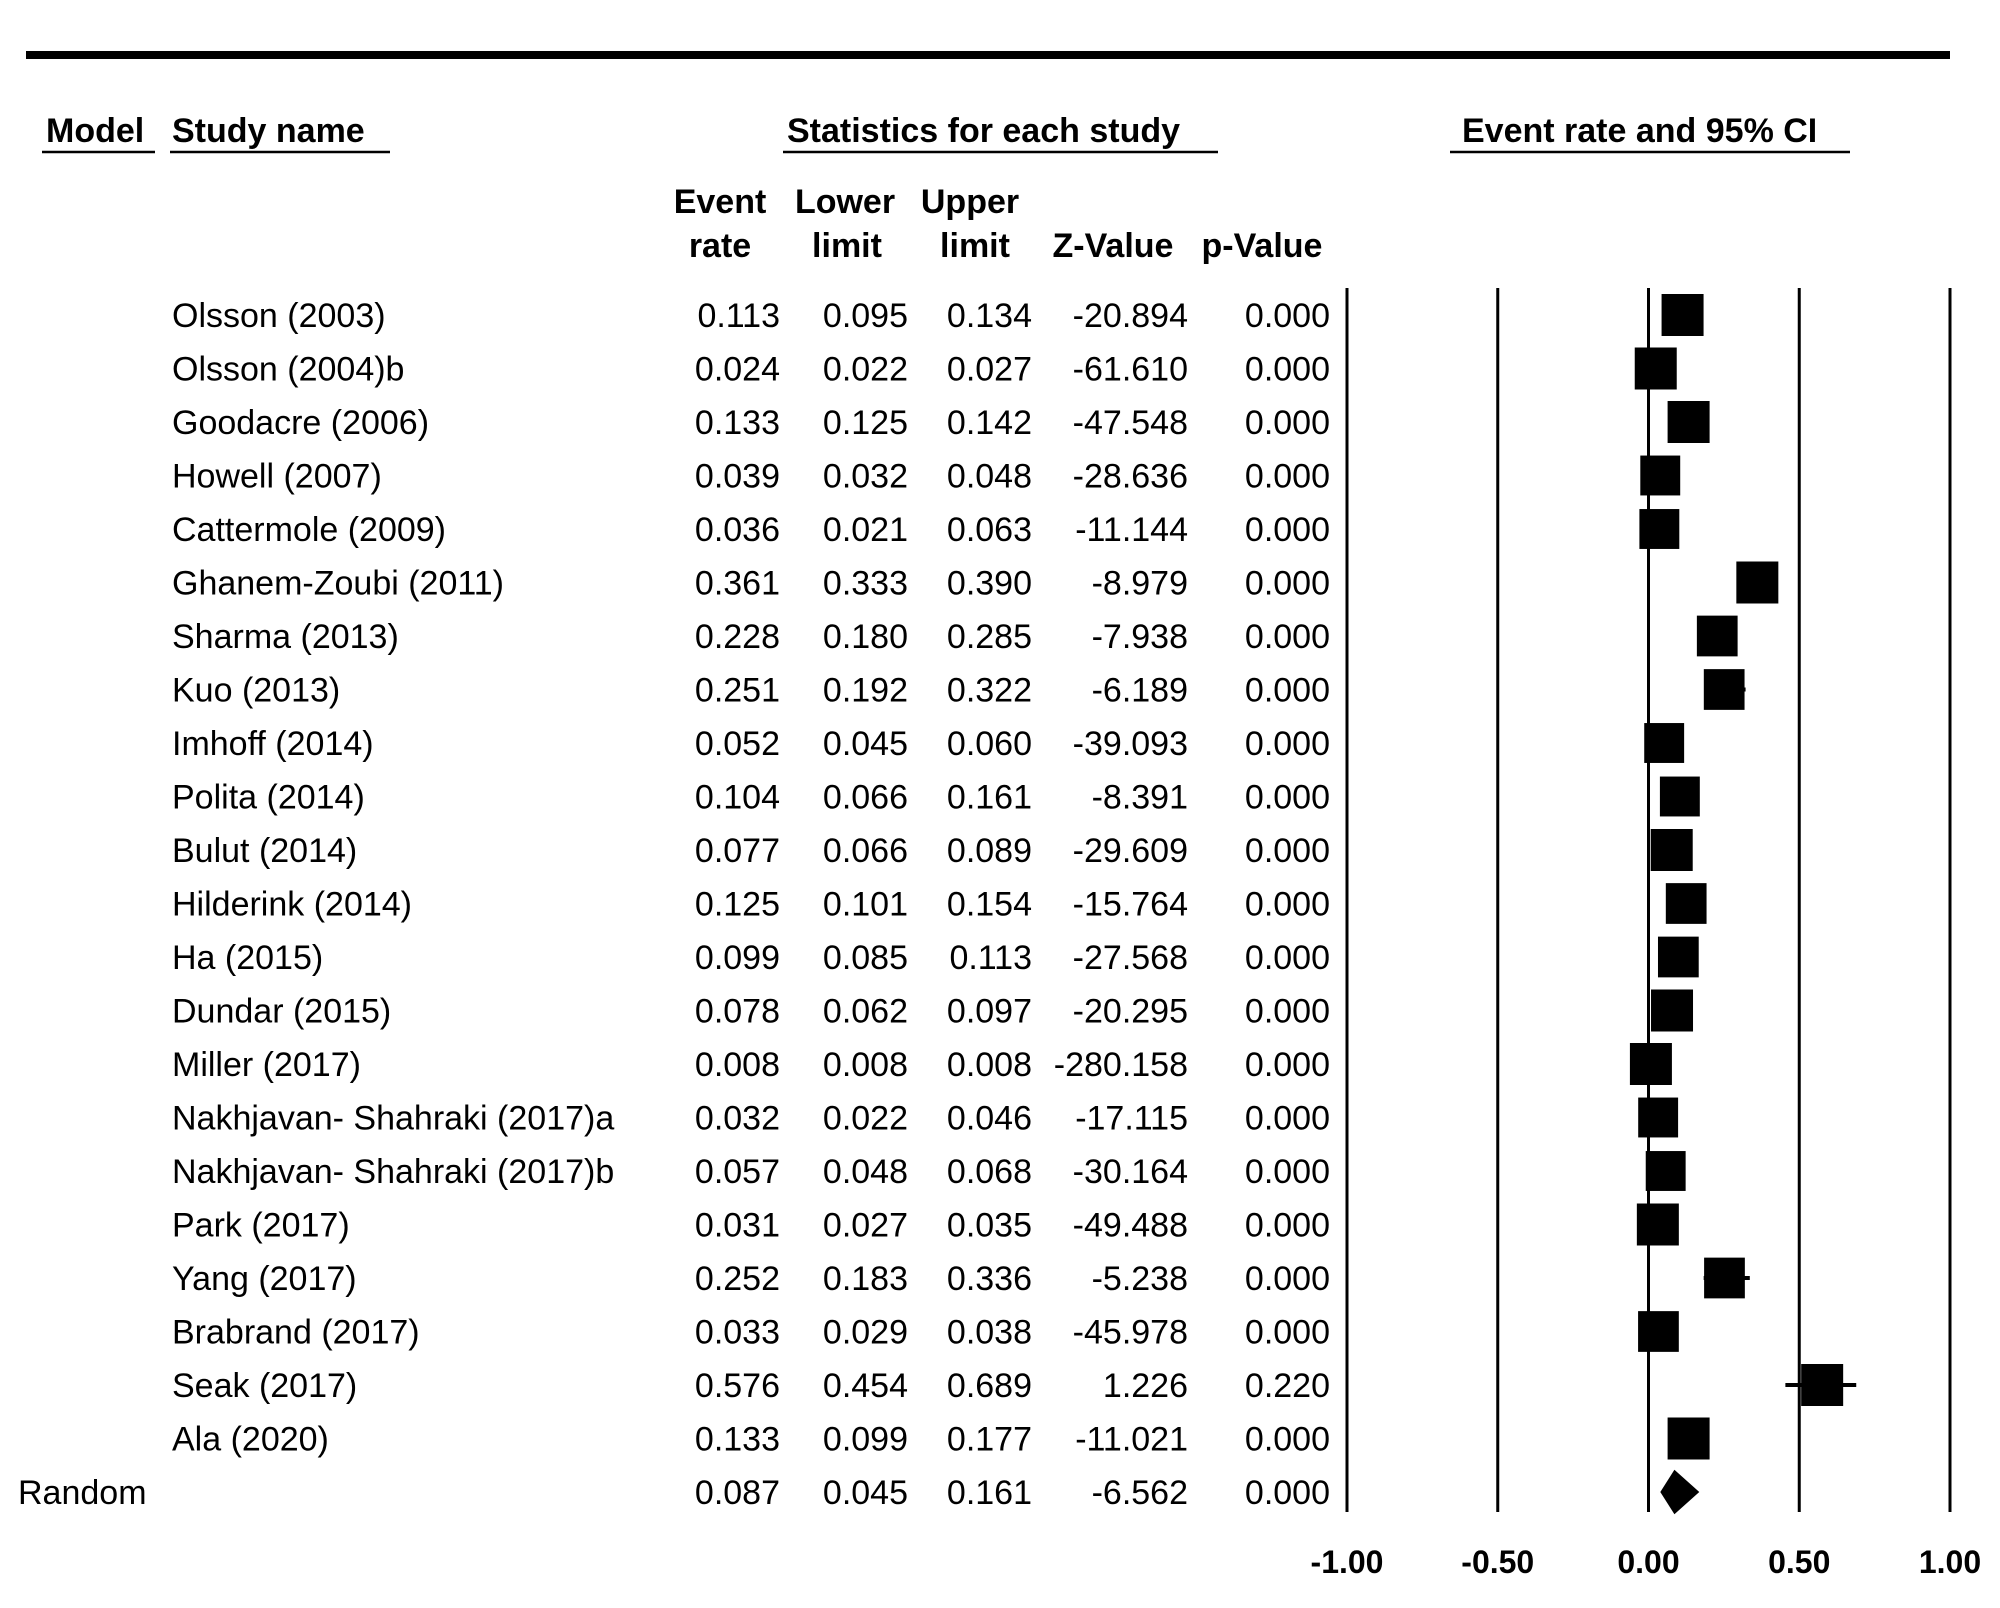  Describe the element at coordinates (737, 1493) in the screenshot. I see `summary-event-rate: 0.087` at that location.